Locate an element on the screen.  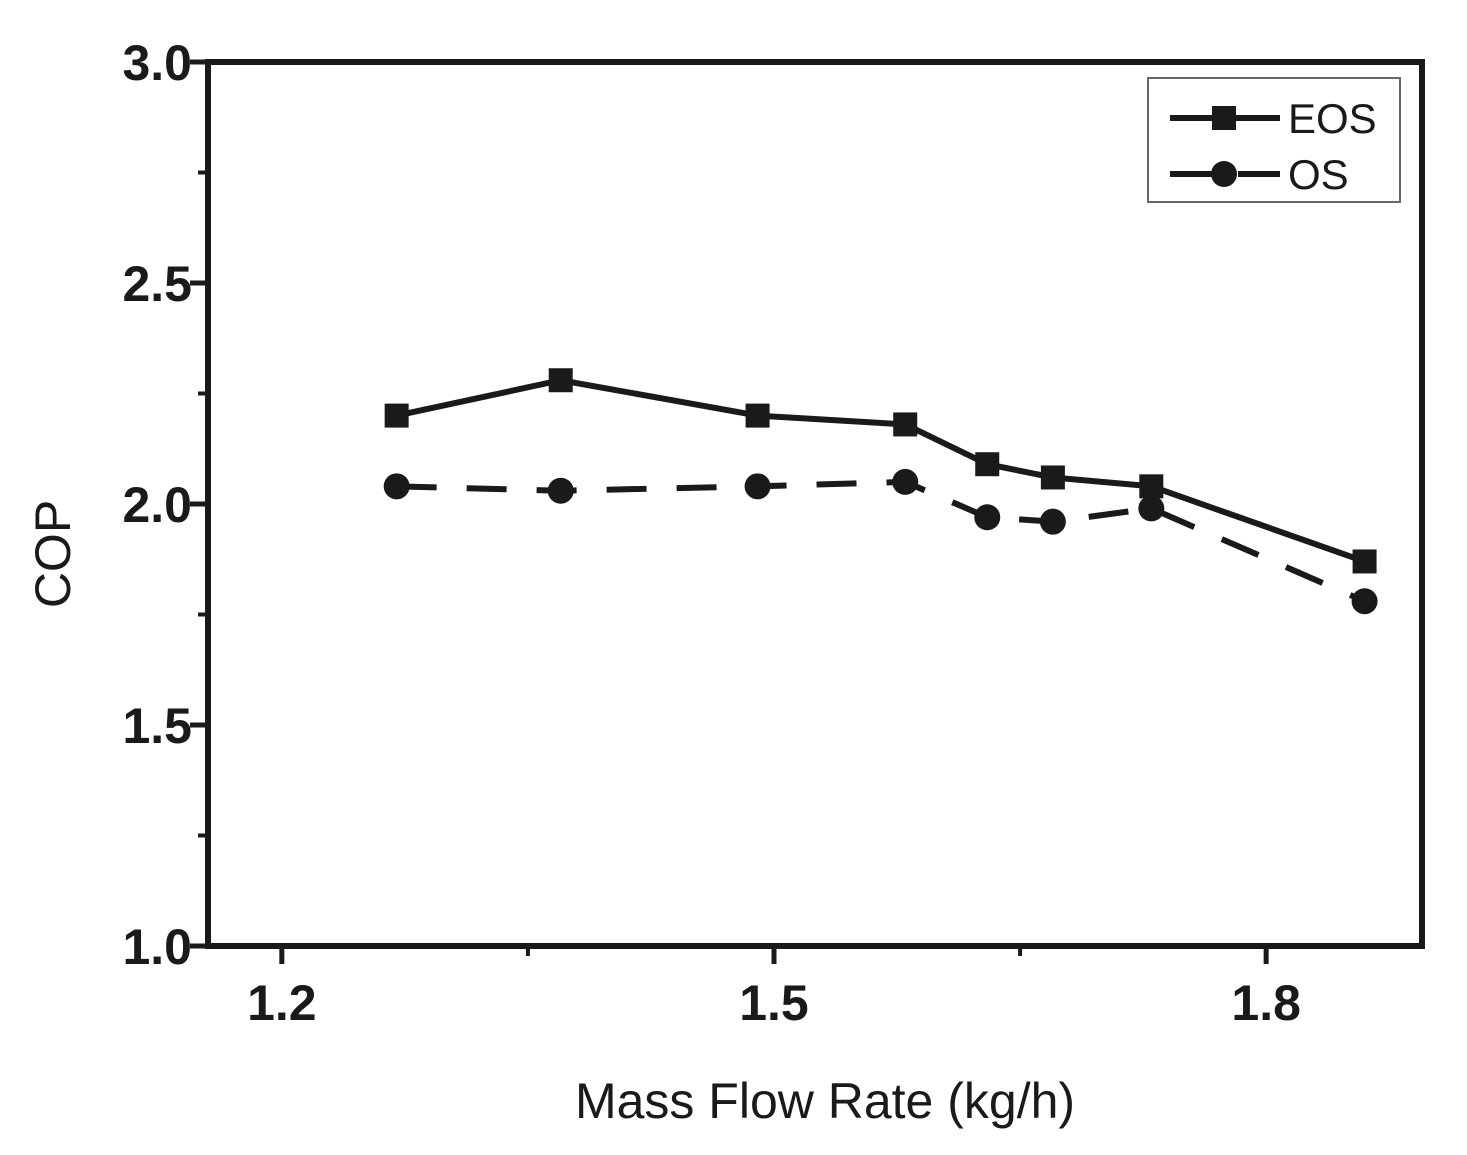
y-tick-label: 2.0 is located at coordinates (157, 505).